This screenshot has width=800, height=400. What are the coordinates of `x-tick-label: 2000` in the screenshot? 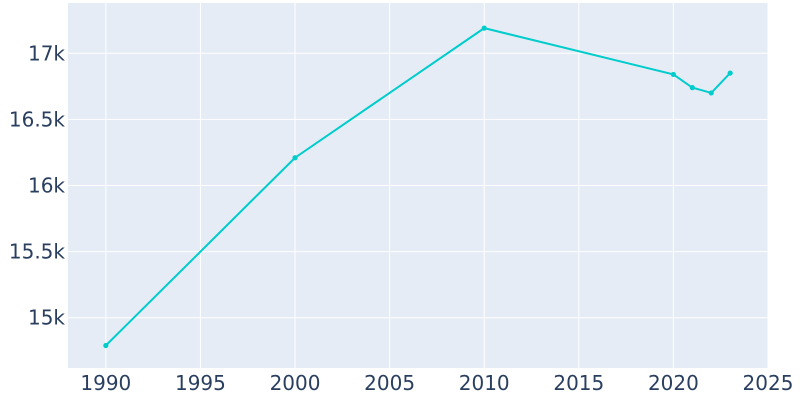 It's located at (295, 383).